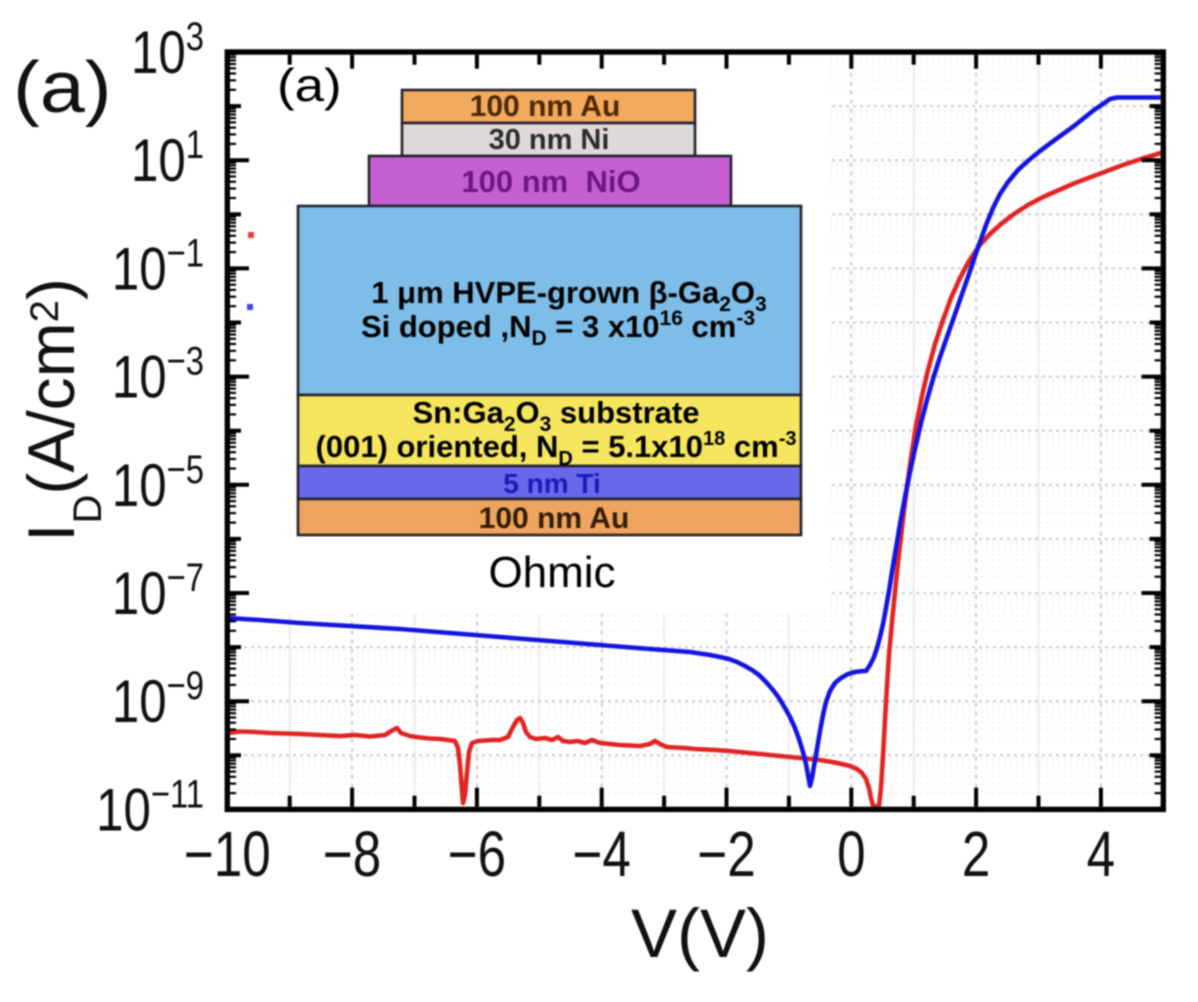 The image size is (1198, 1002). I want to click on svg-text: 5 nm Ti, so click(552, 483).